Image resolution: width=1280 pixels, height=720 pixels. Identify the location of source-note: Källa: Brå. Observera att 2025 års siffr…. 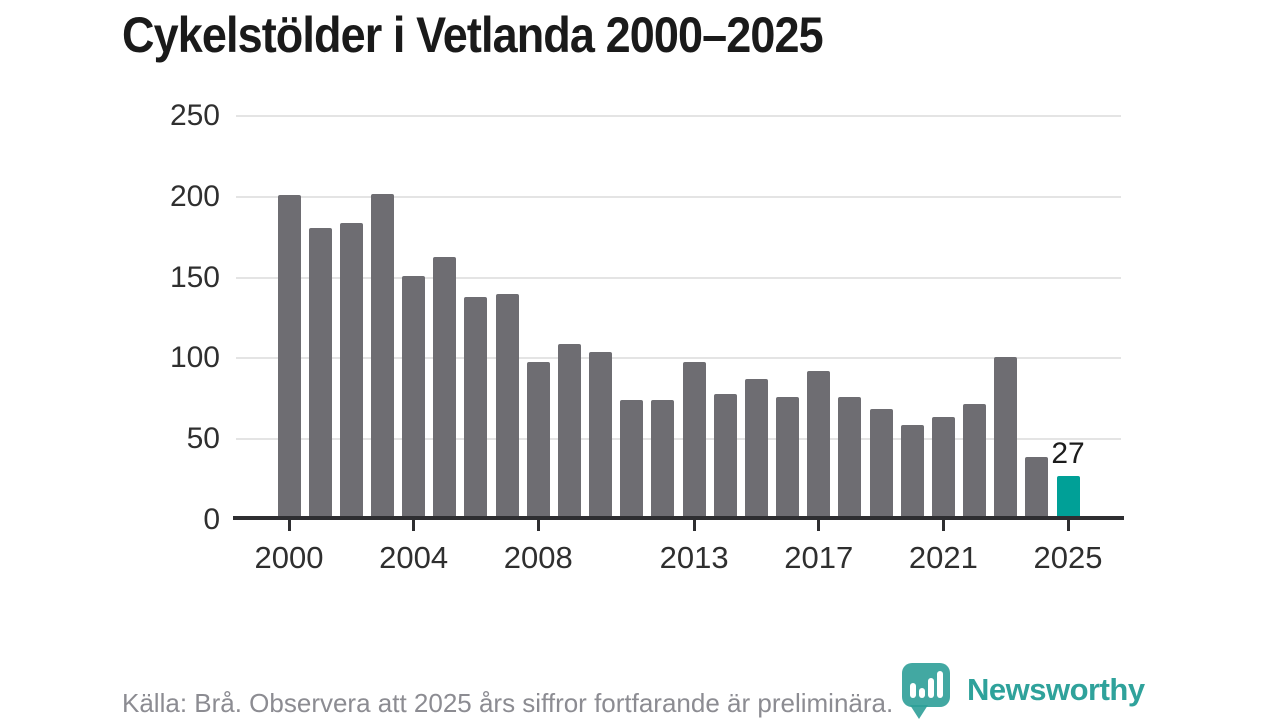
(508, 703).